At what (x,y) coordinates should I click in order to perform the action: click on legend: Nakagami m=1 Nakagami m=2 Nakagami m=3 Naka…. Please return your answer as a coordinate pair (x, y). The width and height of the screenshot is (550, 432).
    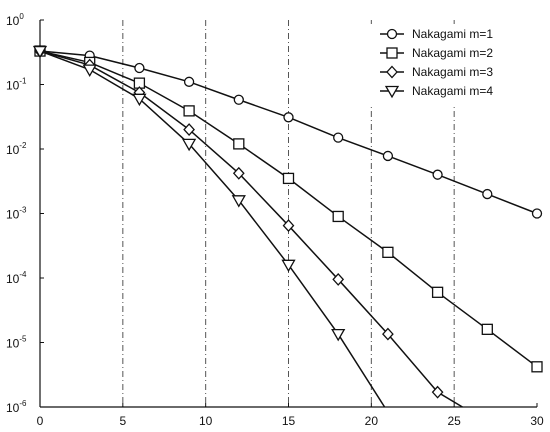
    Looking at the image, I should click on (452, 64).